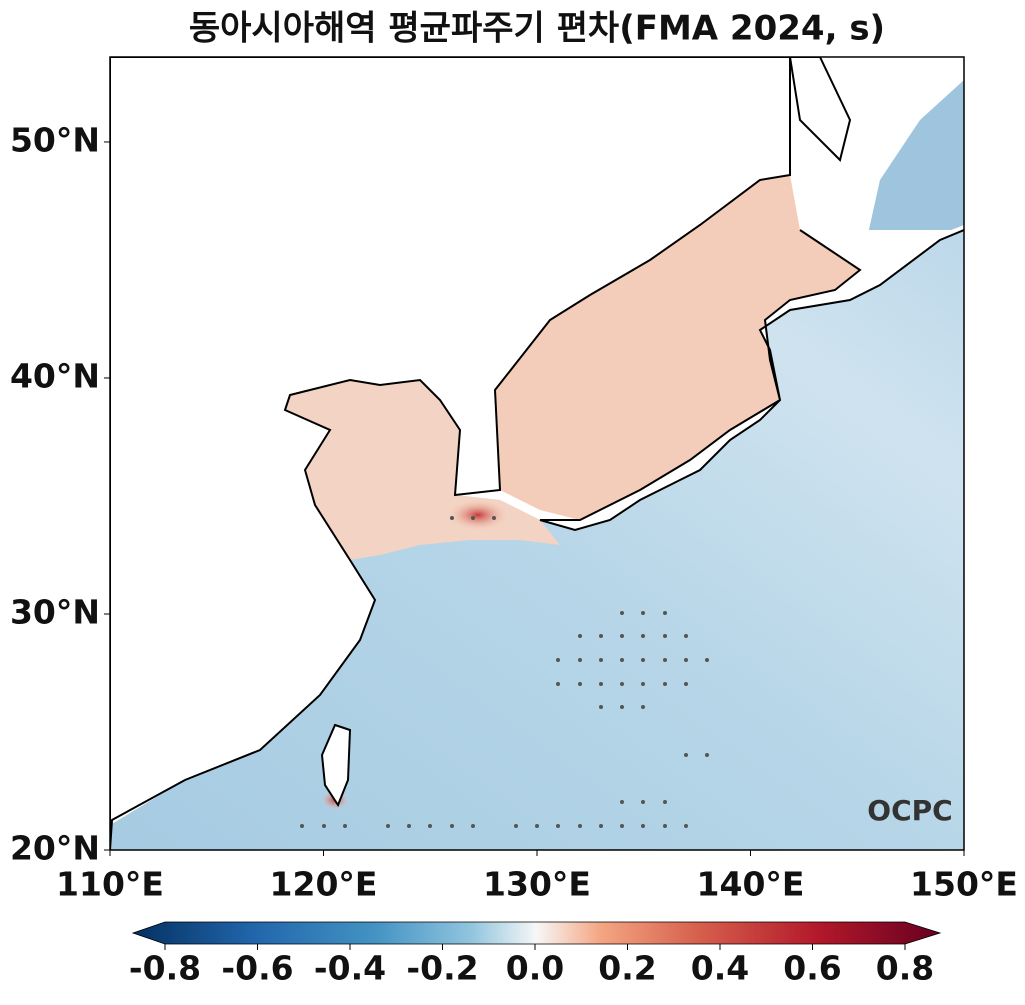 This screenshot has height=1005, width=1025. Describe the element at coordinates (720, 968) in the screenshot. I see `colorbar-tick-label: 0.4` at that location.